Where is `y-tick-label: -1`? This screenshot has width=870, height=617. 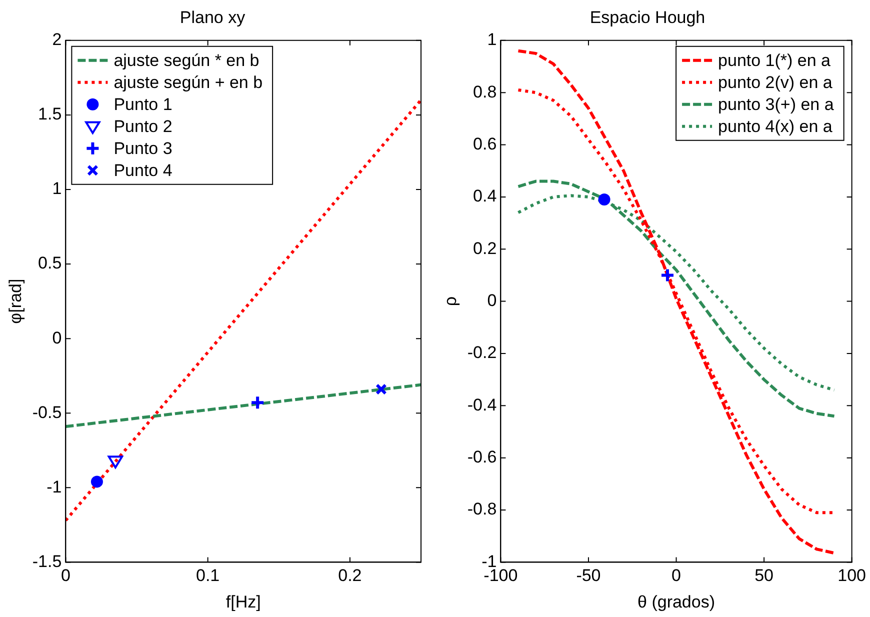 y-tick-label: -1 is located at coordinates (54, 486).